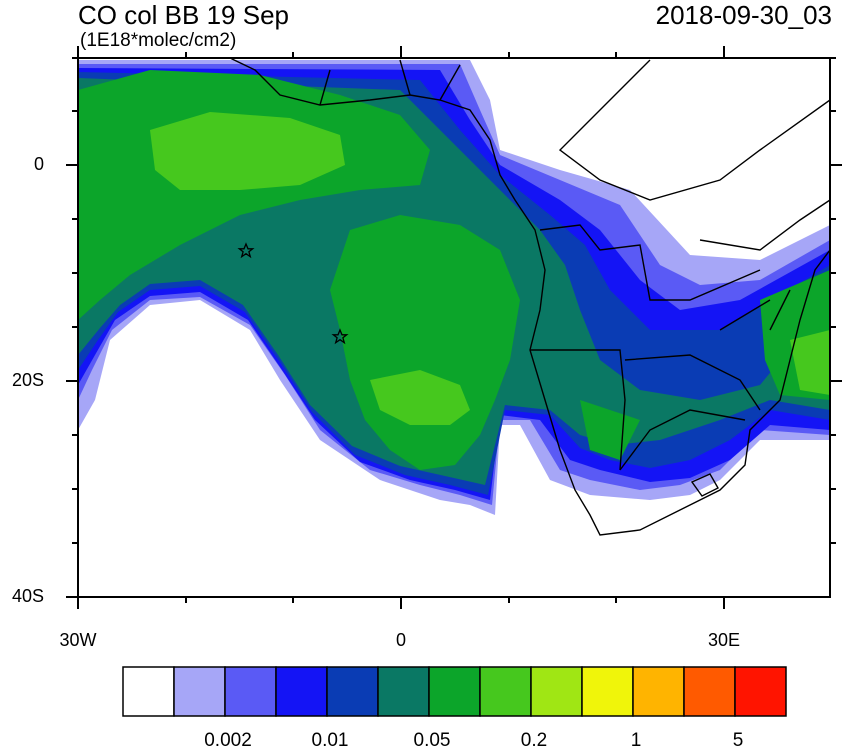  I want to click on colorbar-label-1: 1, so click(636, 740).